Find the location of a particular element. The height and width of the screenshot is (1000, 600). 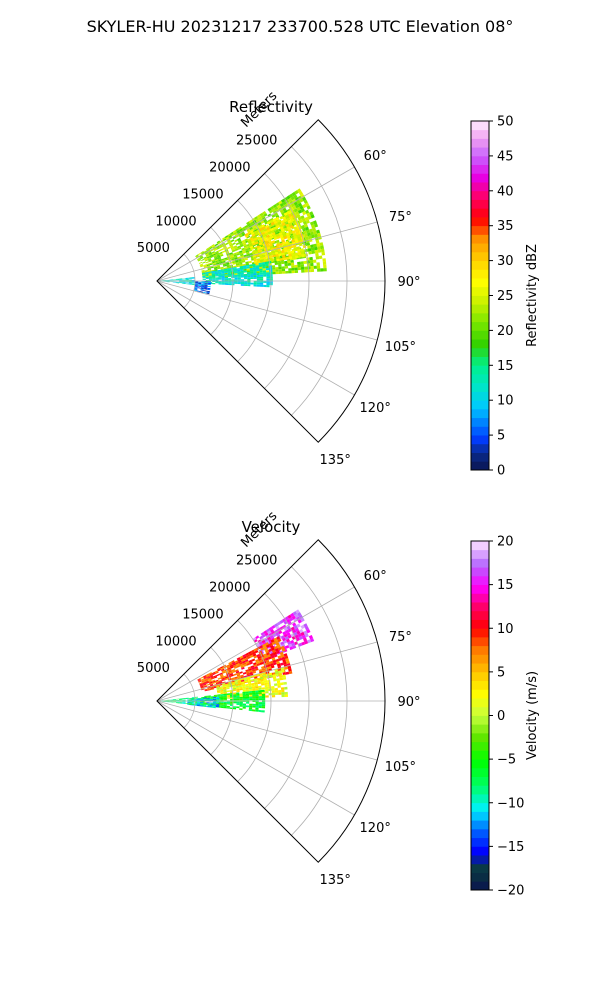

reflectivity-colorbar-tick-label: 20 is located at coordinates (505, 331).